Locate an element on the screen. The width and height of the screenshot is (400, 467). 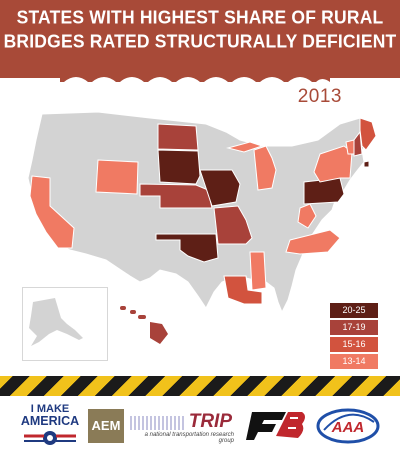
state-vermont is located at coordinates (350, 147).